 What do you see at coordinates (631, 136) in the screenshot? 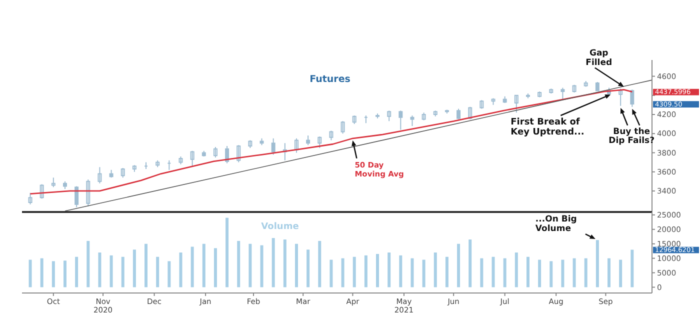
I see `annotation: Buy the Dip Fails?` at bounding box center [631, 136].